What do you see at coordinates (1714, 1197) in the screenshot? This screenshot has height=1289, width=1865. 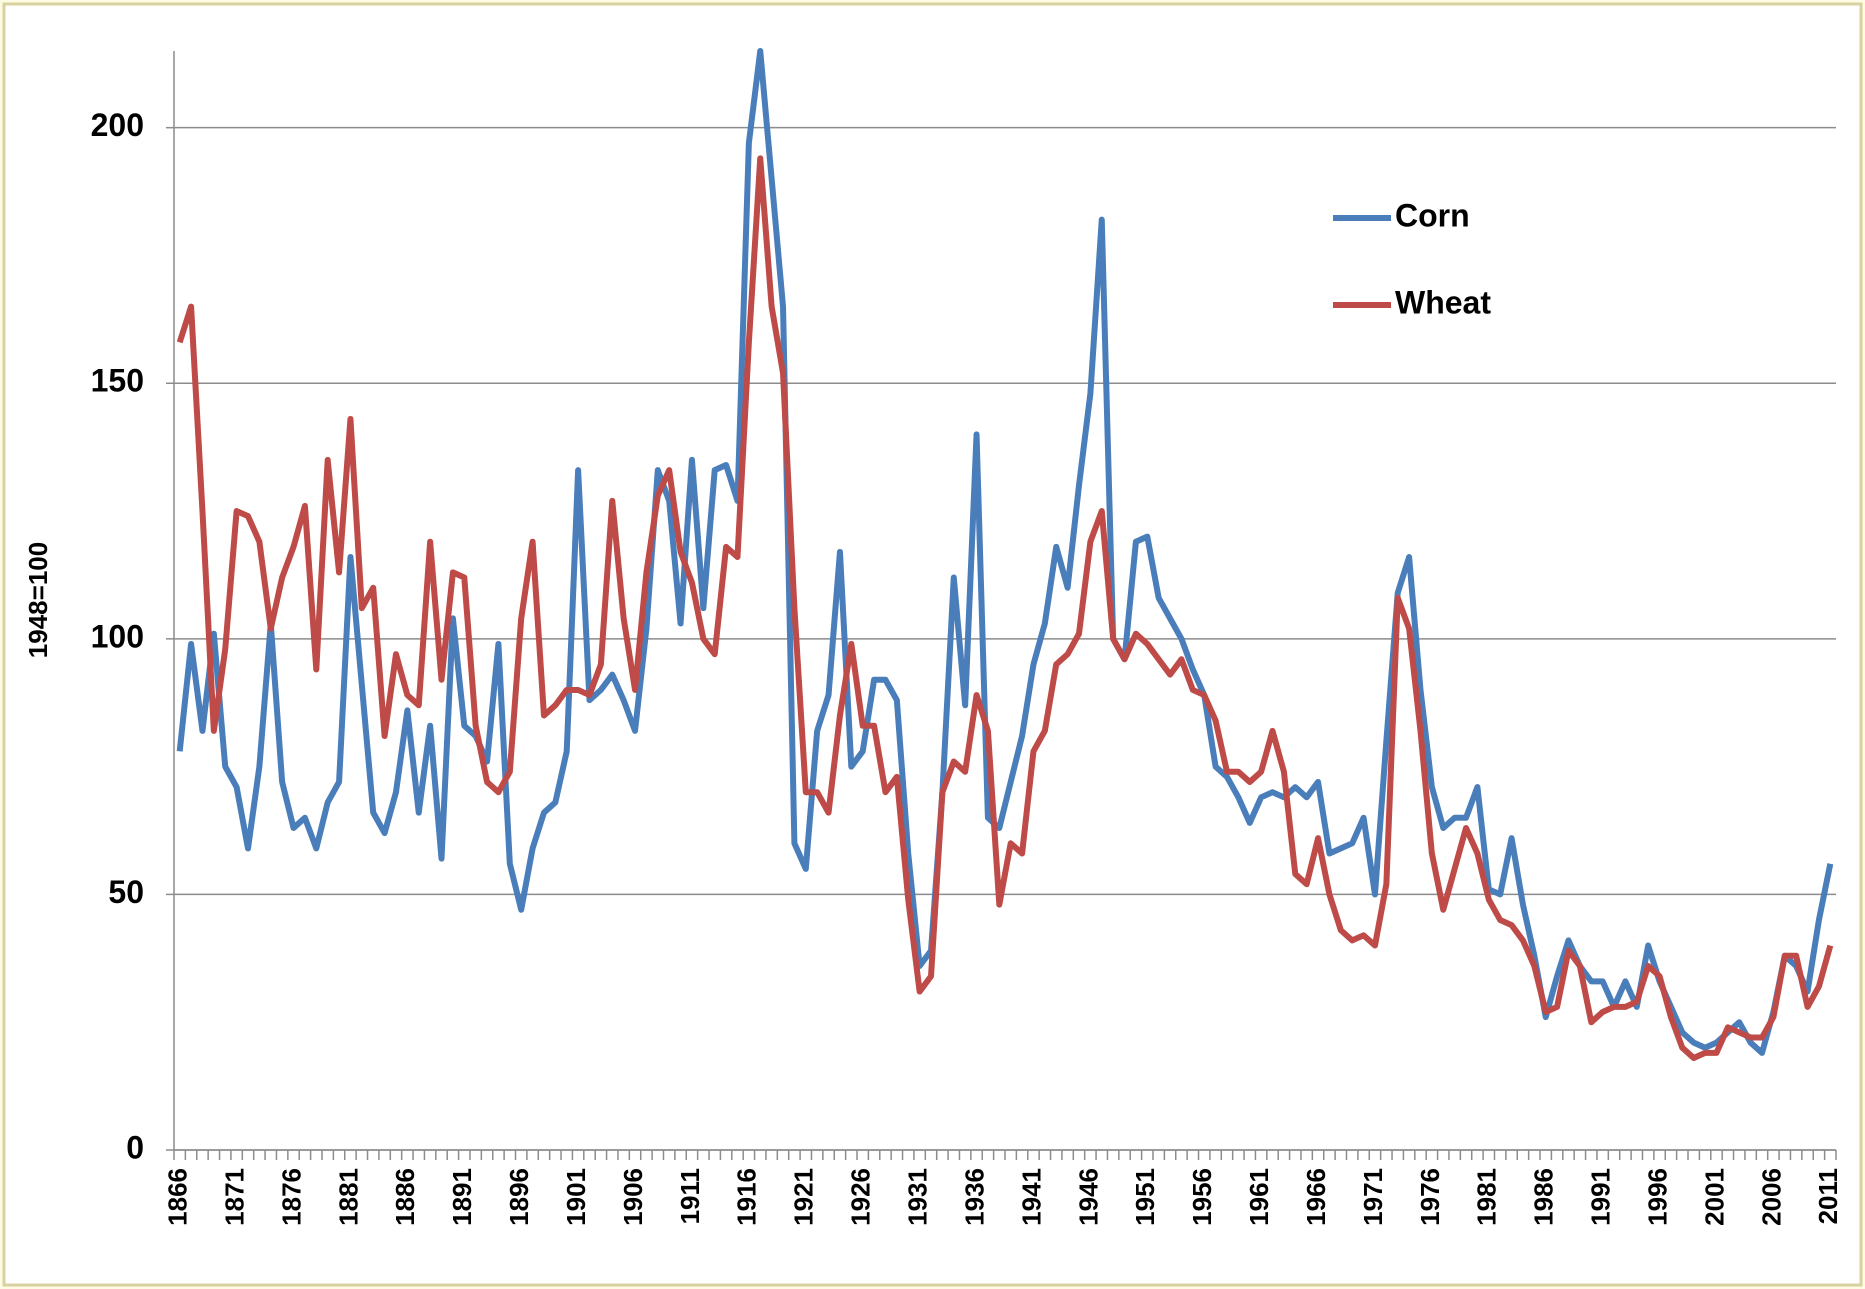 I see `x-tick-label: 2001` at bounding box center [1714, 1197].